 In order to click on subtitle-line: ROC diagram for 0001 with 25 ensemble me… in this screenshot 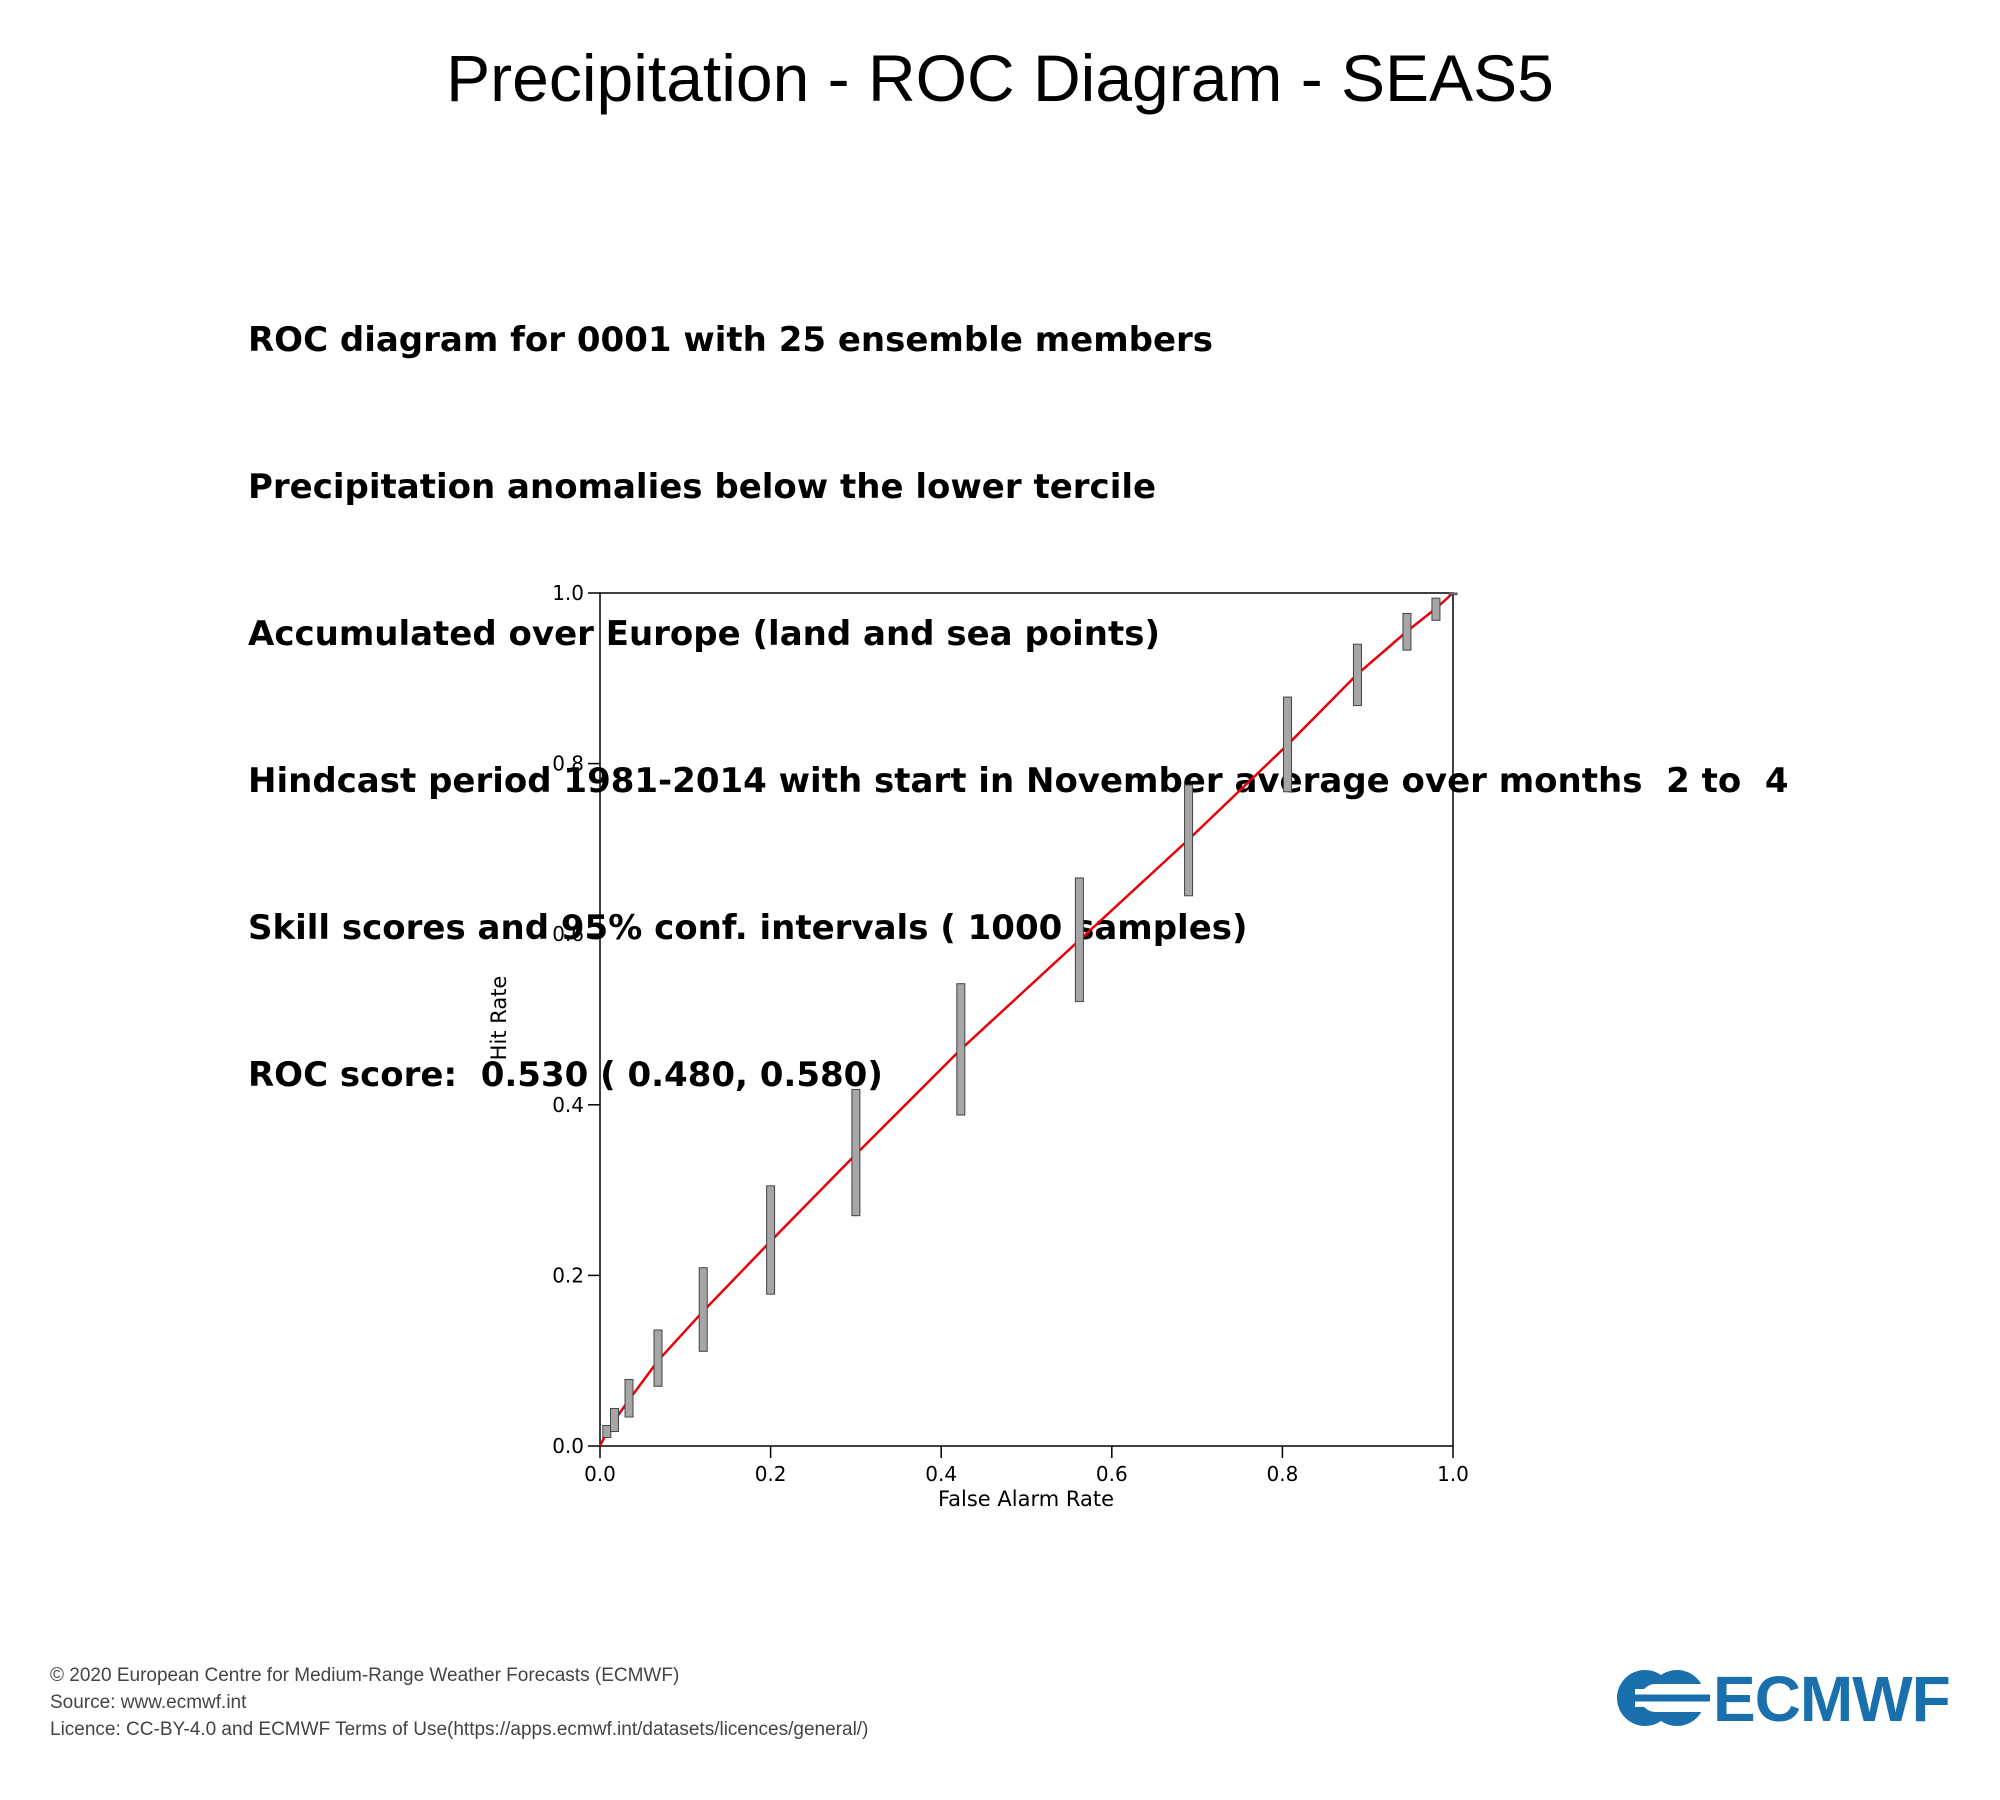, I will do `click(731, 340)`.